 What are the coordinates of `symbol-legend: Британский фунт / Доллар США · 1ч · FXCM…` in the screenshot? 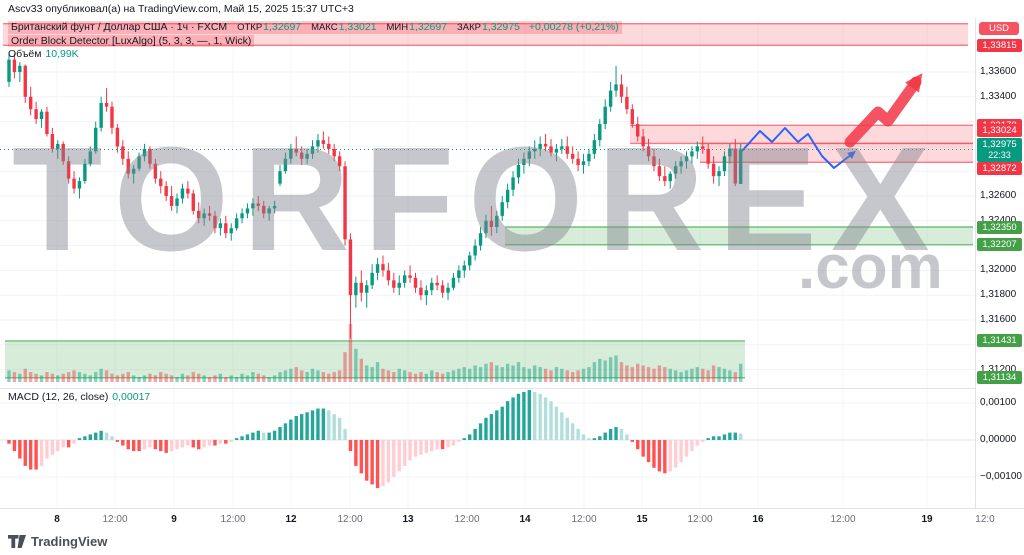 It's located at (315, 27).